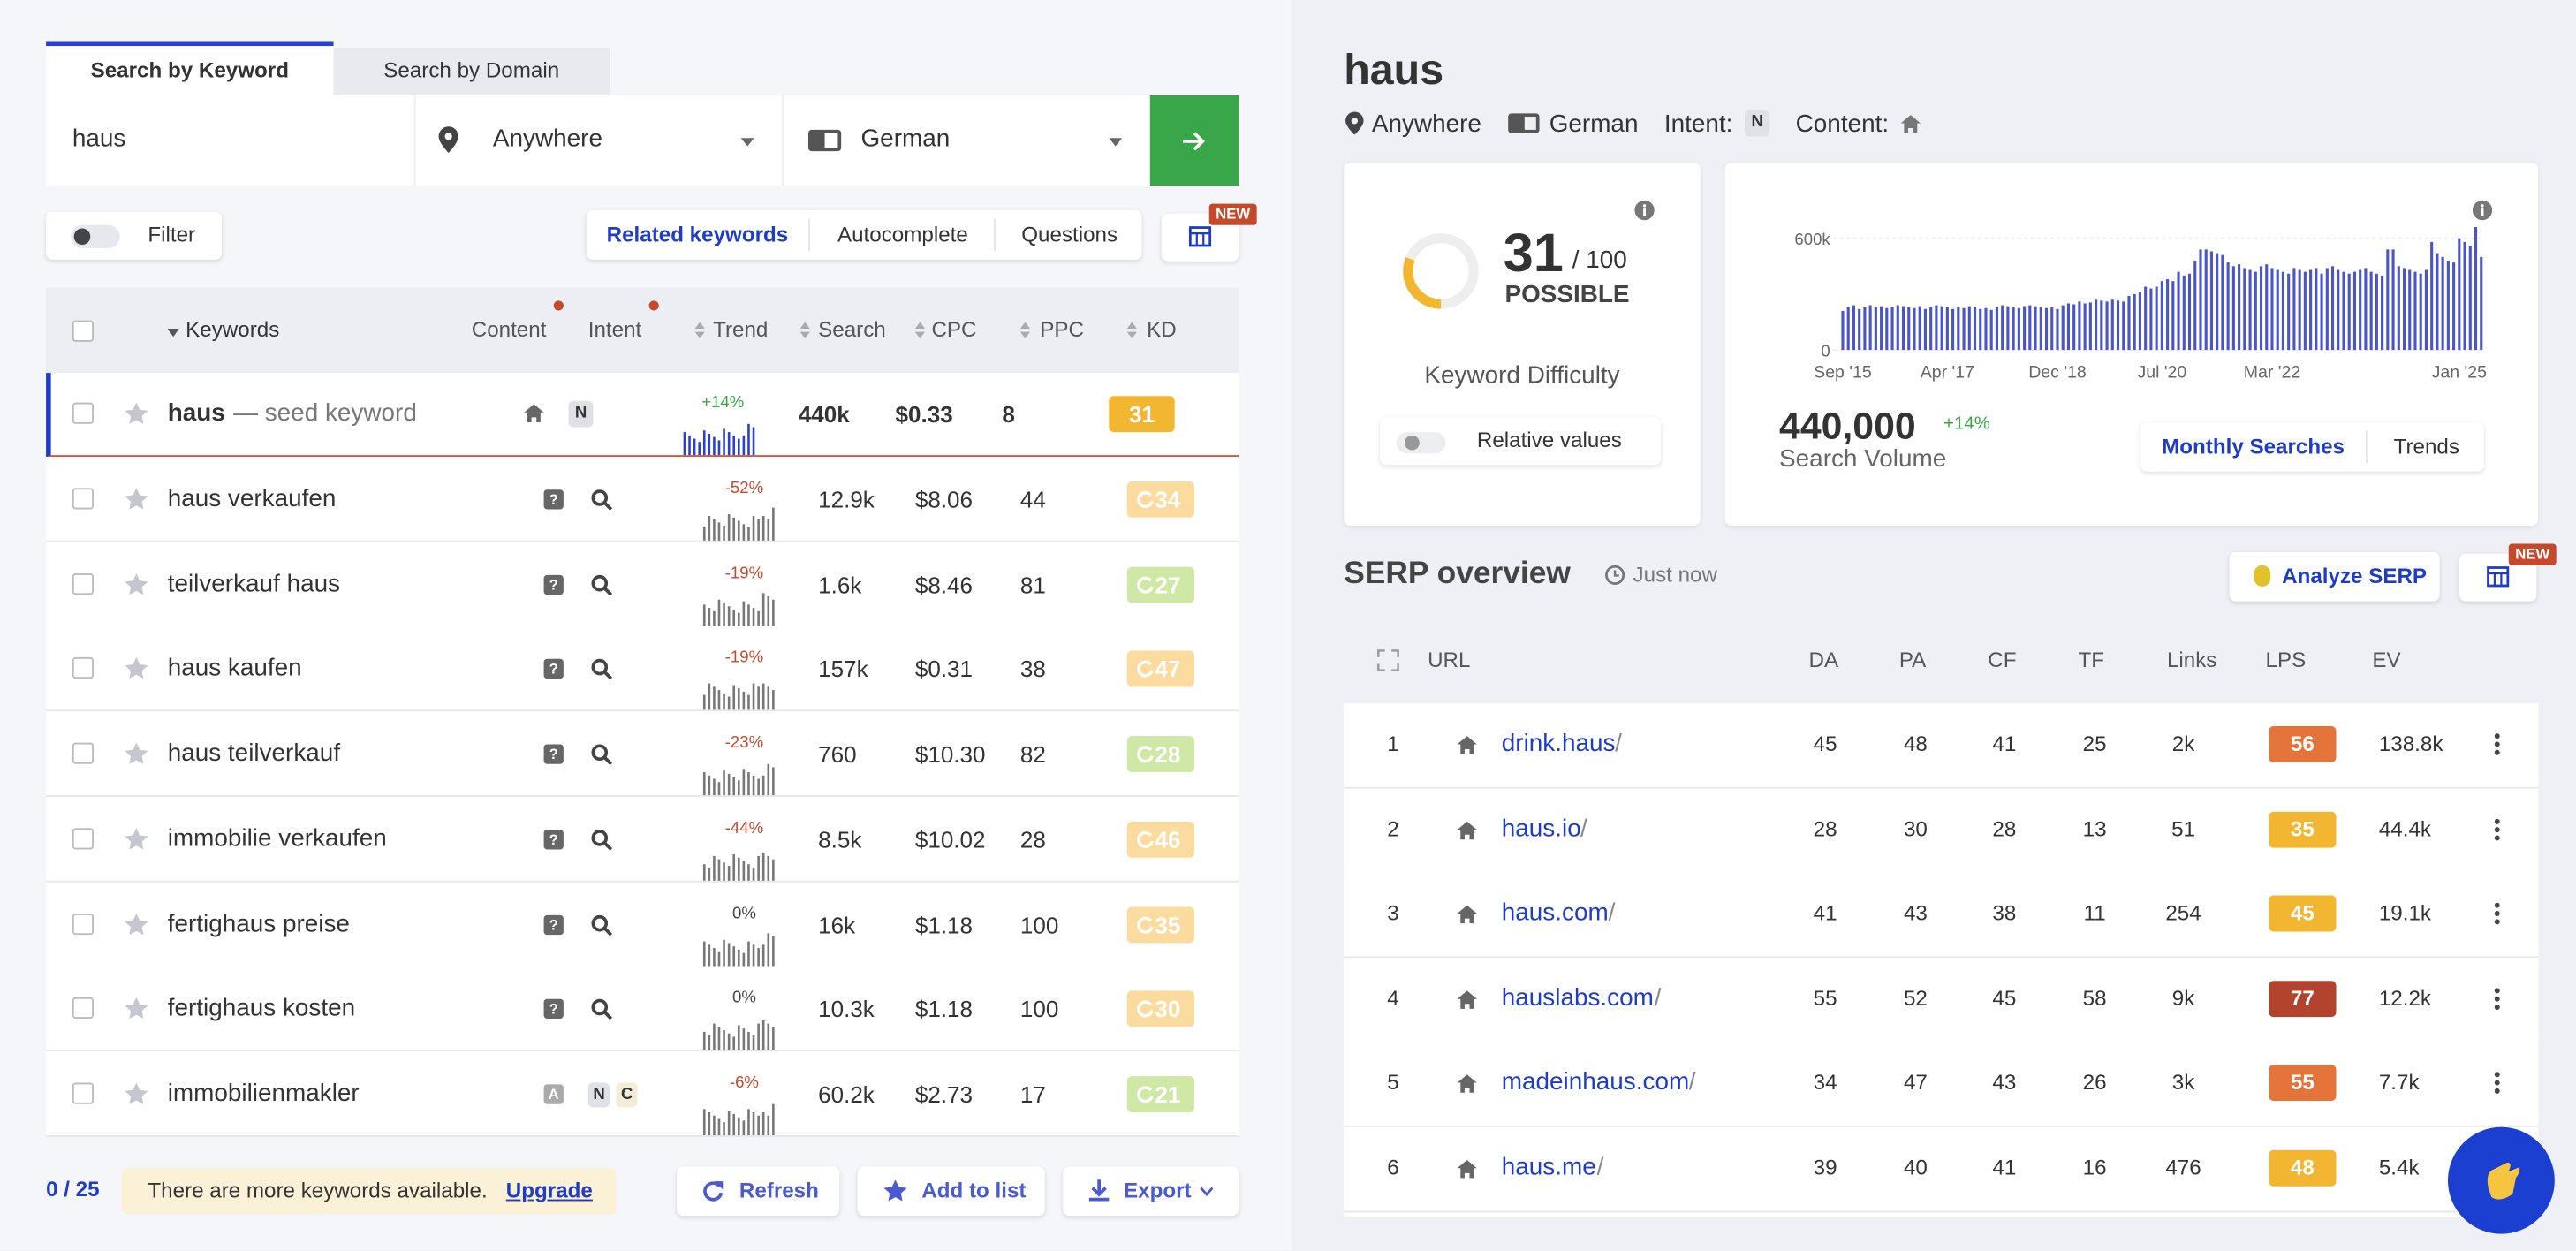 The image size is (2576, 1251). I want to click on sort-icon, so click(1132, 330).